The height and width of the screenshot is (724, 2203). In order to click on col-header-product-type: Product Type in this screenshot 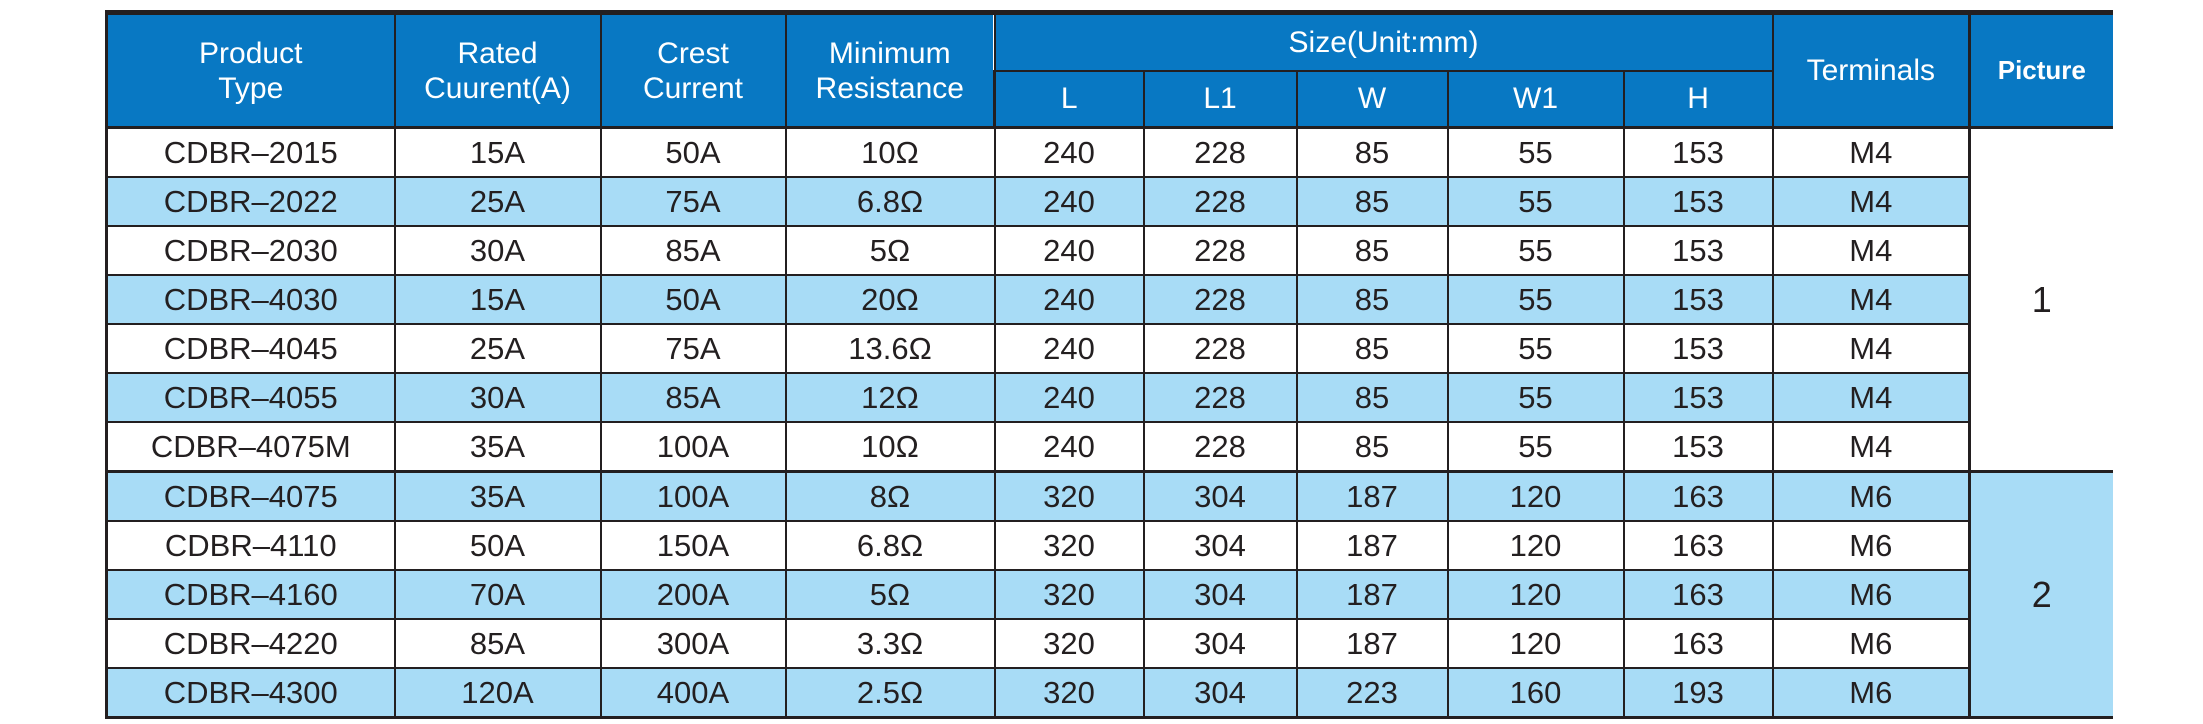, I will do `click(250, 69)`.